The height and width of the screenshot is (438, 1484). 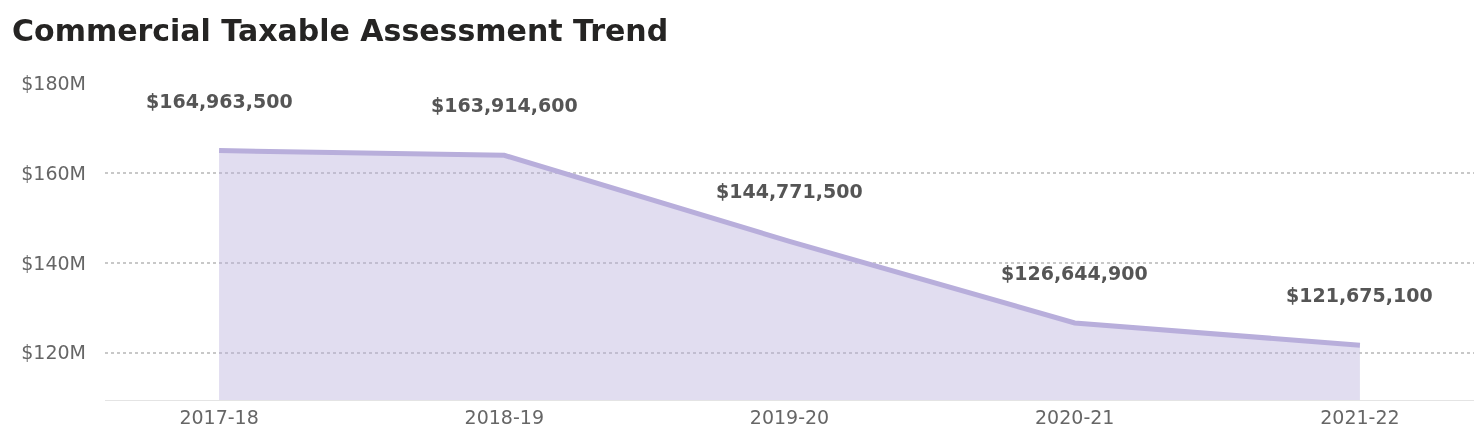 I want to click on data-label: $126,644,900, so click(x=1074, y=273).